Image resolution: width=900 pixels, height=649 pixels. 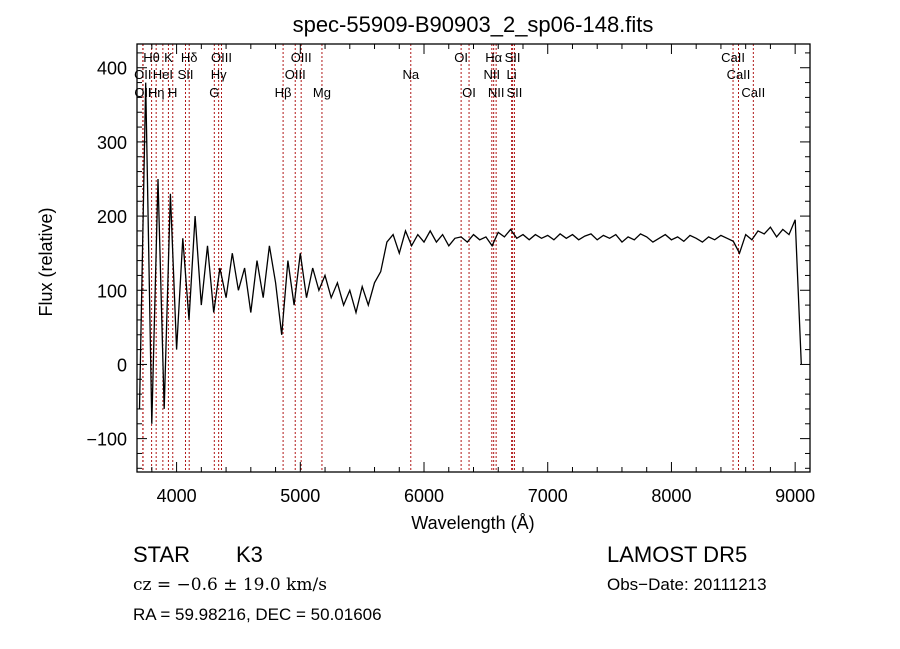 I want to click on y-tick-label: −100, so click(x=106, y=440).